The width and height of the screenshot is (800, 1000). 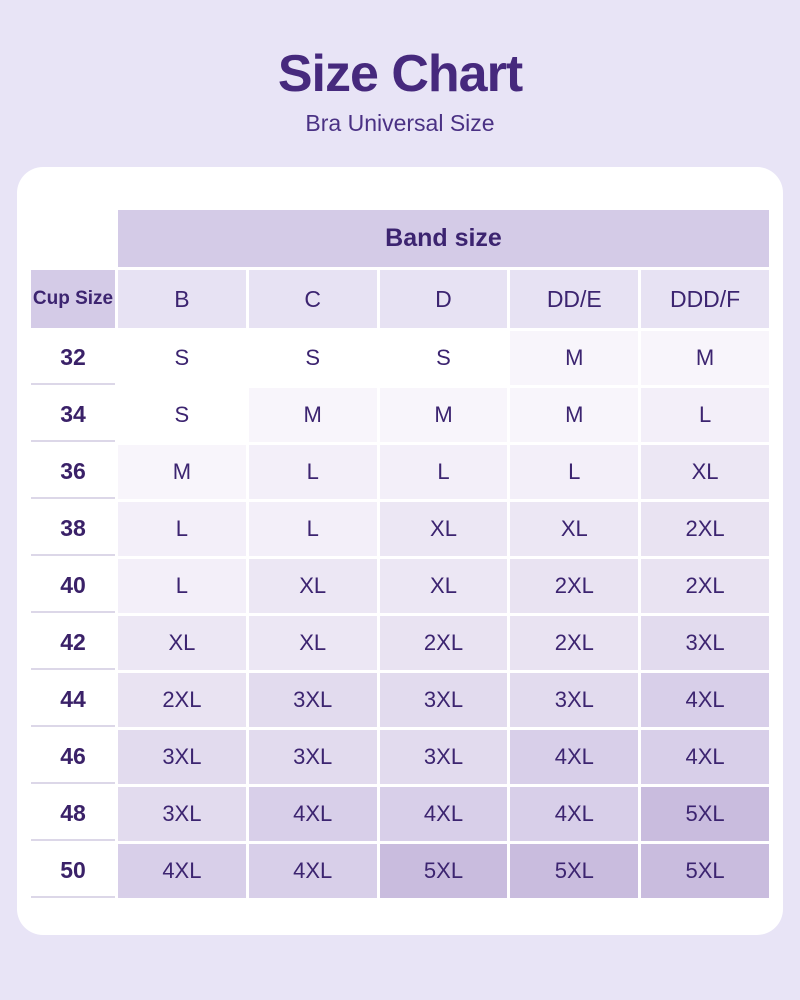 I want to click on table-row: 42 XL XL 2XL 2XL 3XL, so click(x=400, y=643).